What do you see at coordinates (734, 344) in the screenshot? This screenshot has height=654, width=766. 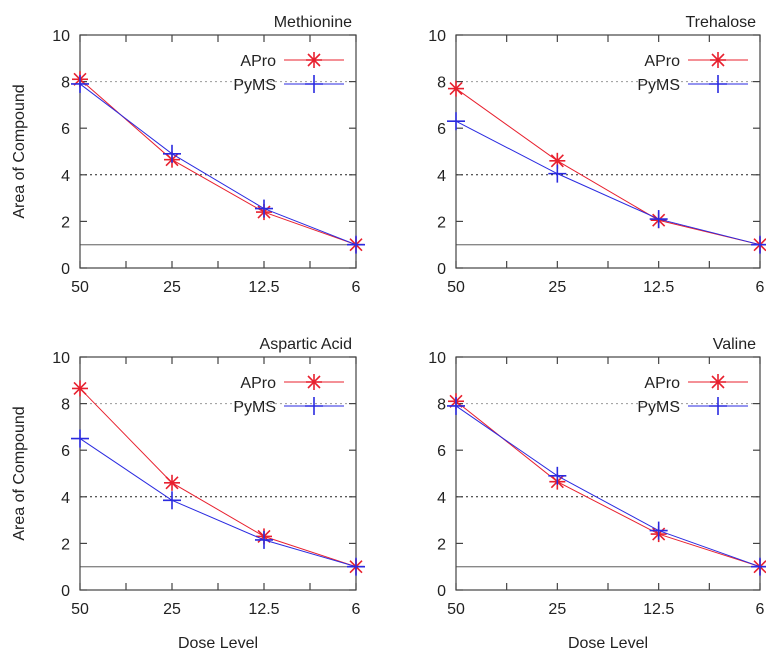 I see `chart-title: Valine` at bounding box center [734, 344].